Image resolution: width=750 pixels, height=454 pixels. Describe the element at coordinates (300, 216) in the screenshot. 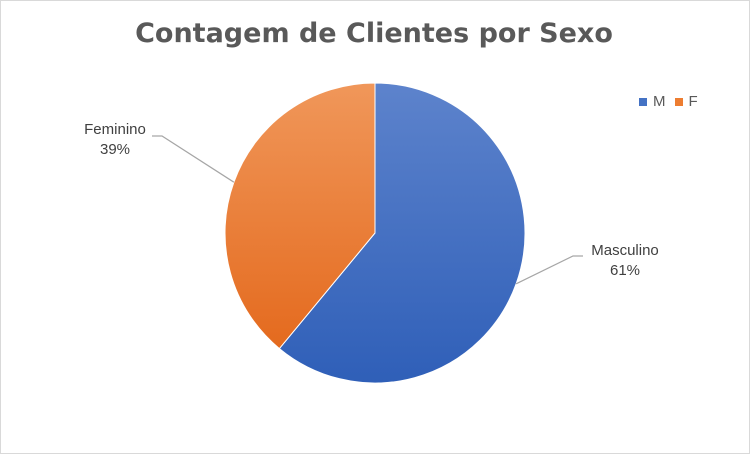

I see `pie-slice-feminino` at that location.